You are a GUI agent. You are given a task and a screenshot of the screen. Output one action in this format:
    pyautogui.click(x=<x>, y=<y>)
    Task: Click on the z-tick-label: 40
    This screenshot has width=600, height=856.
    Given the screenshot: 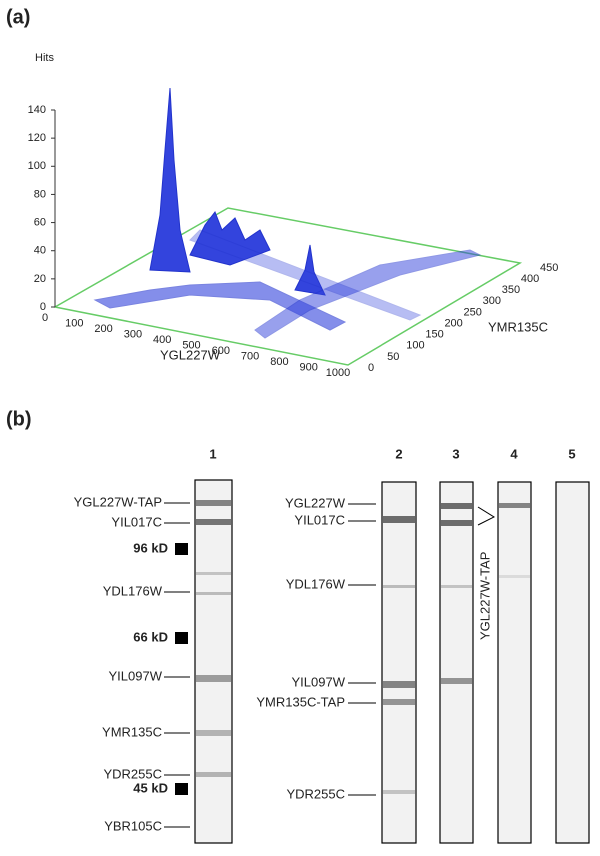 What is the action you would take?
    pyautogui.click(x=40, y=251)
    